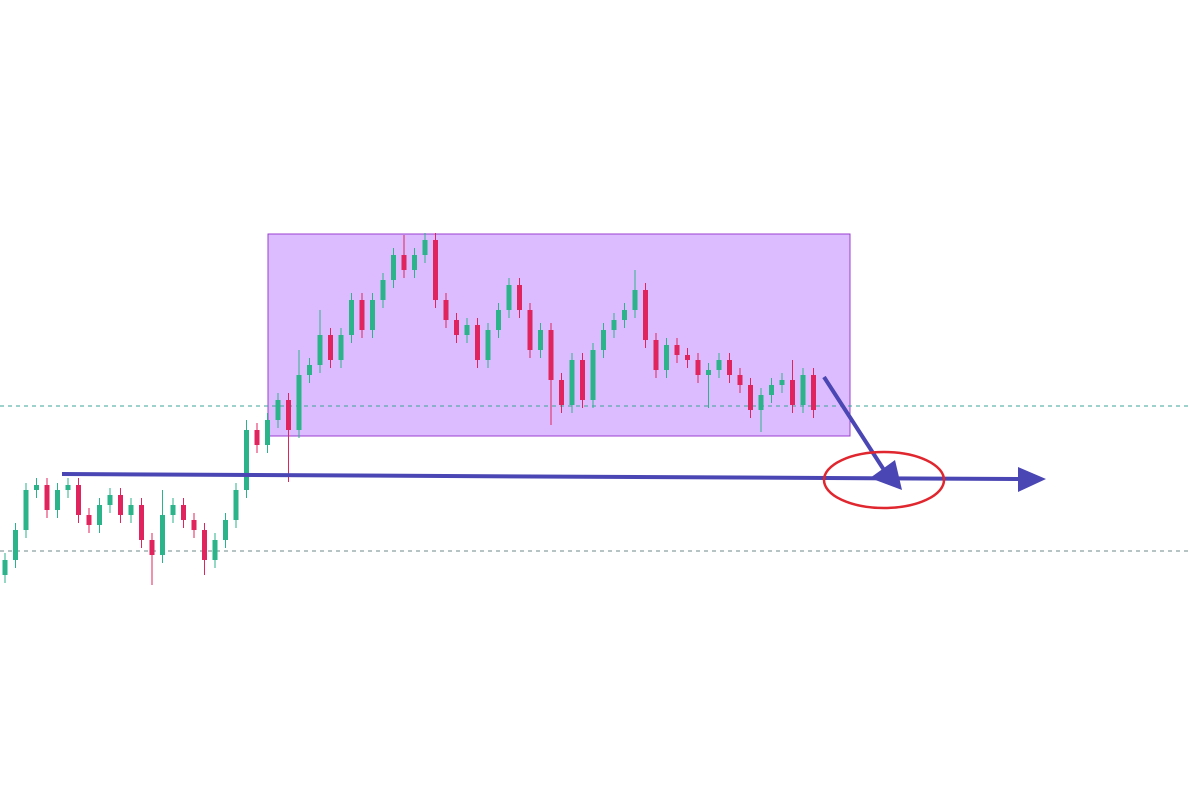  I want to click on support-line, so click(541, 476).